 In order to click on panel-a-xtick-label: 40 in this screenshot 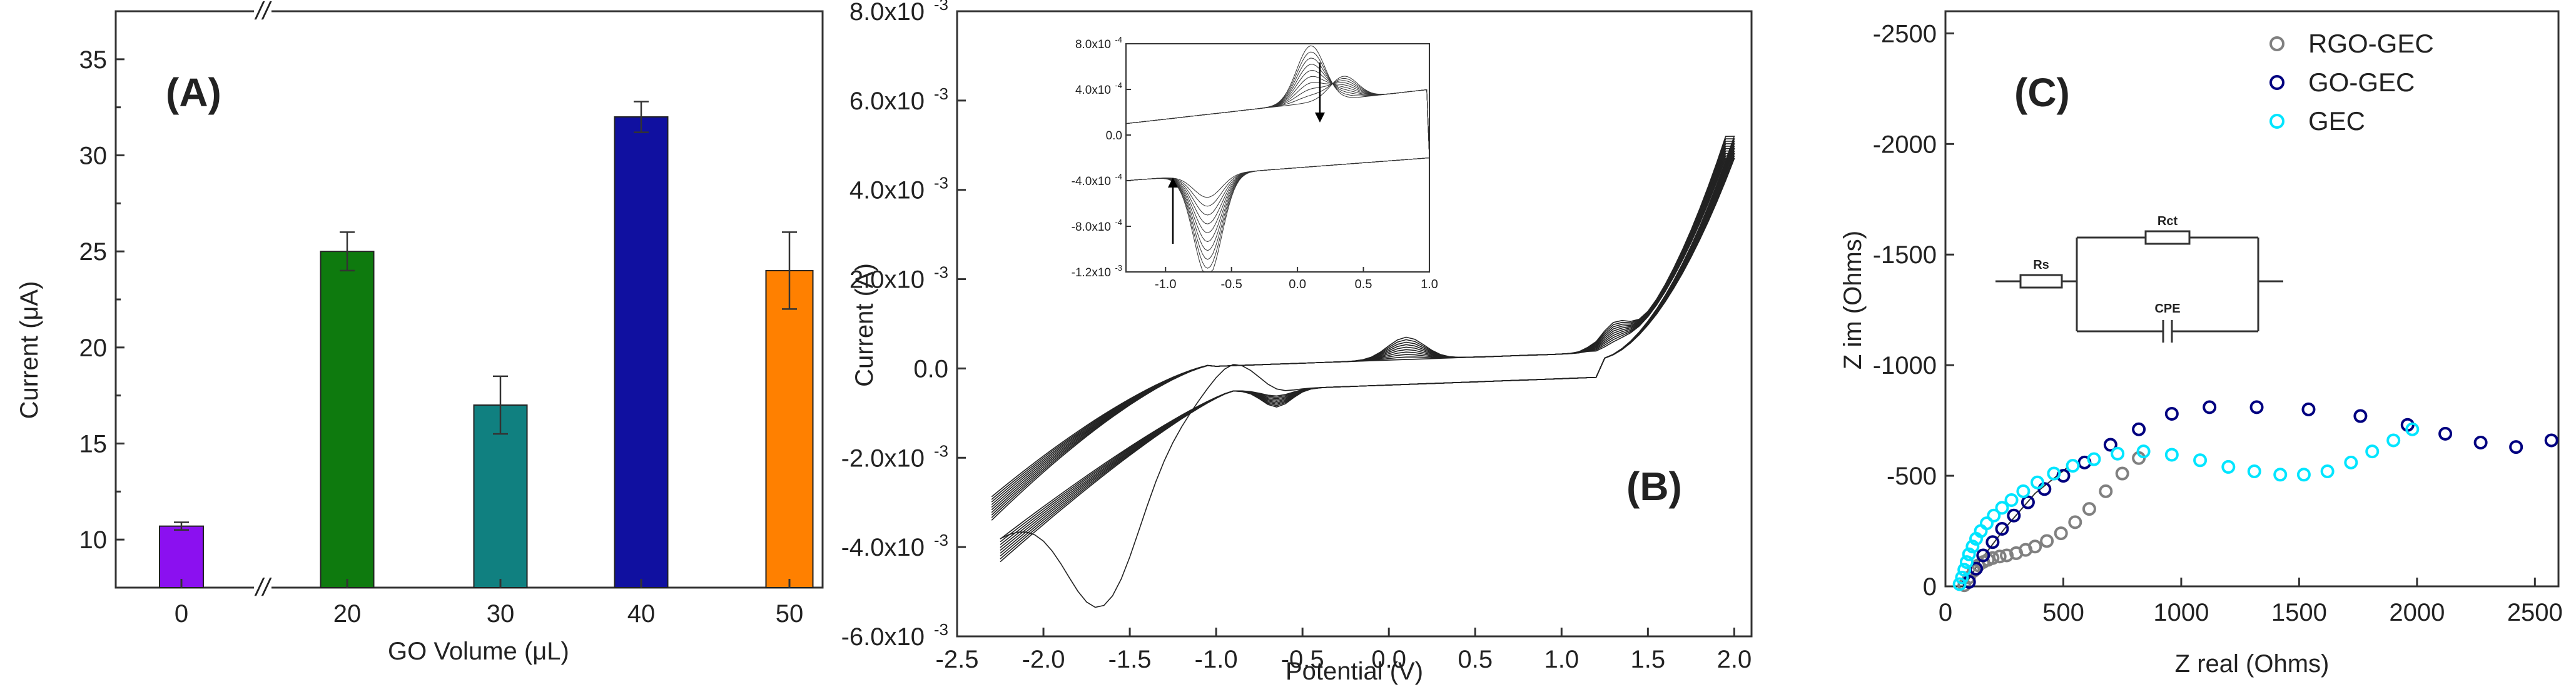, I will do `click(641, 614)`.